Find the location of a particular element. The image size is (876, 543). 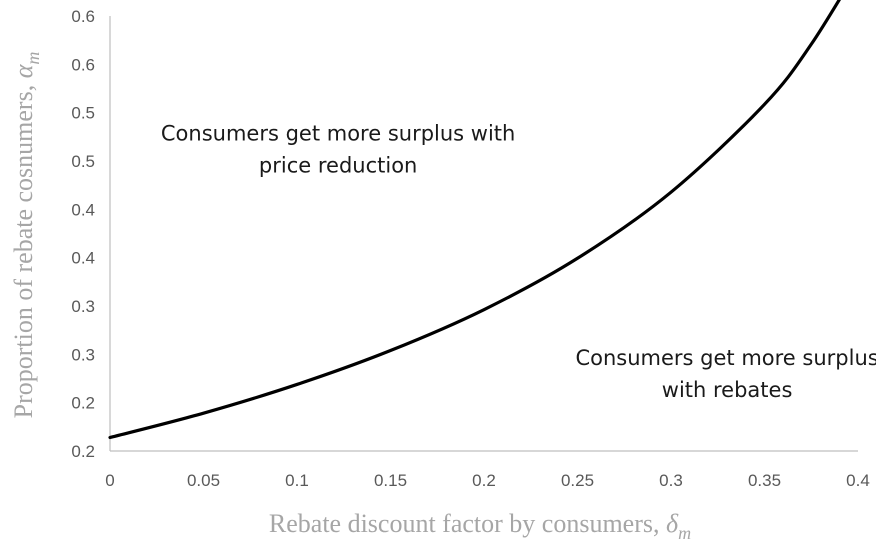

annotation-line: Consumers get more surplus is located at coordinates (725, 358).